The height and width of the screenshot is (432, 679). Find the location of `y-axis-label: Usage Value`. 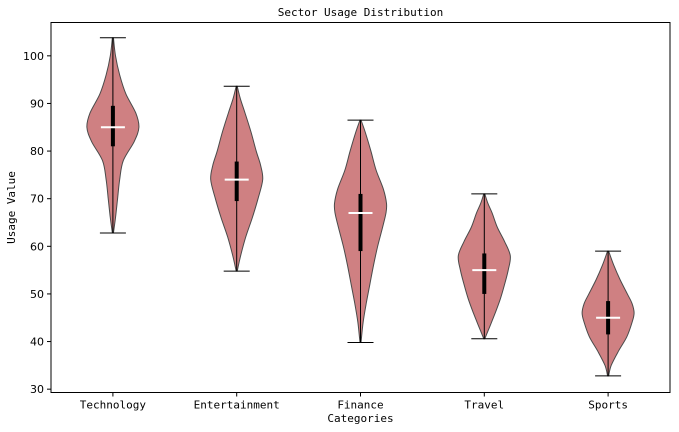

y-axis-label: Usage Value is located at coordinates (11, 207).